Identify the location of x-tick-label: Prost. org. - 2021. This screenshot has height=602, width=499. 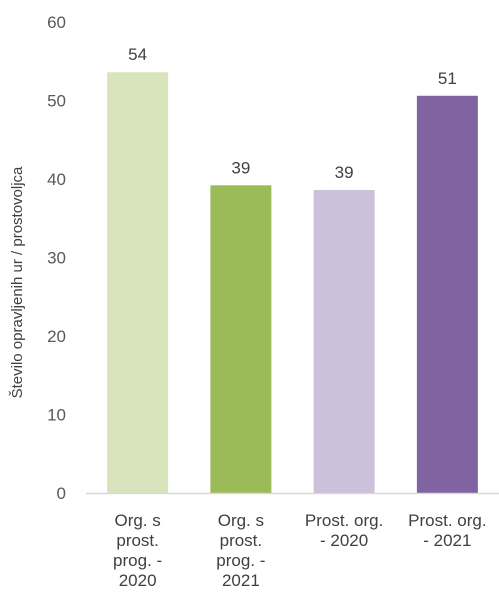
(447, 530).